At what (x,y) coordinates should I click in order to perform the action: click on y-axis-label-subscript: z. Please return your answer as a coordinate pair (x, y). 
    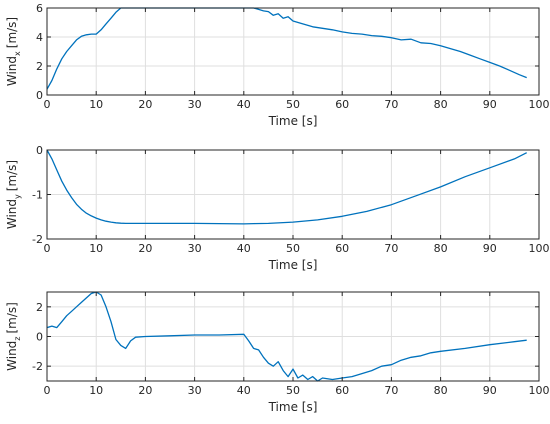
    Looking at the image, I should click on (17, 338).